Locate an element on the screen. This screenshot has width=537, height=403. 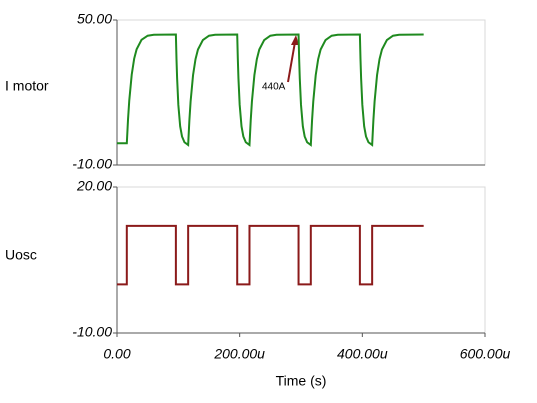
series-line is located at coordinates (270, 255).